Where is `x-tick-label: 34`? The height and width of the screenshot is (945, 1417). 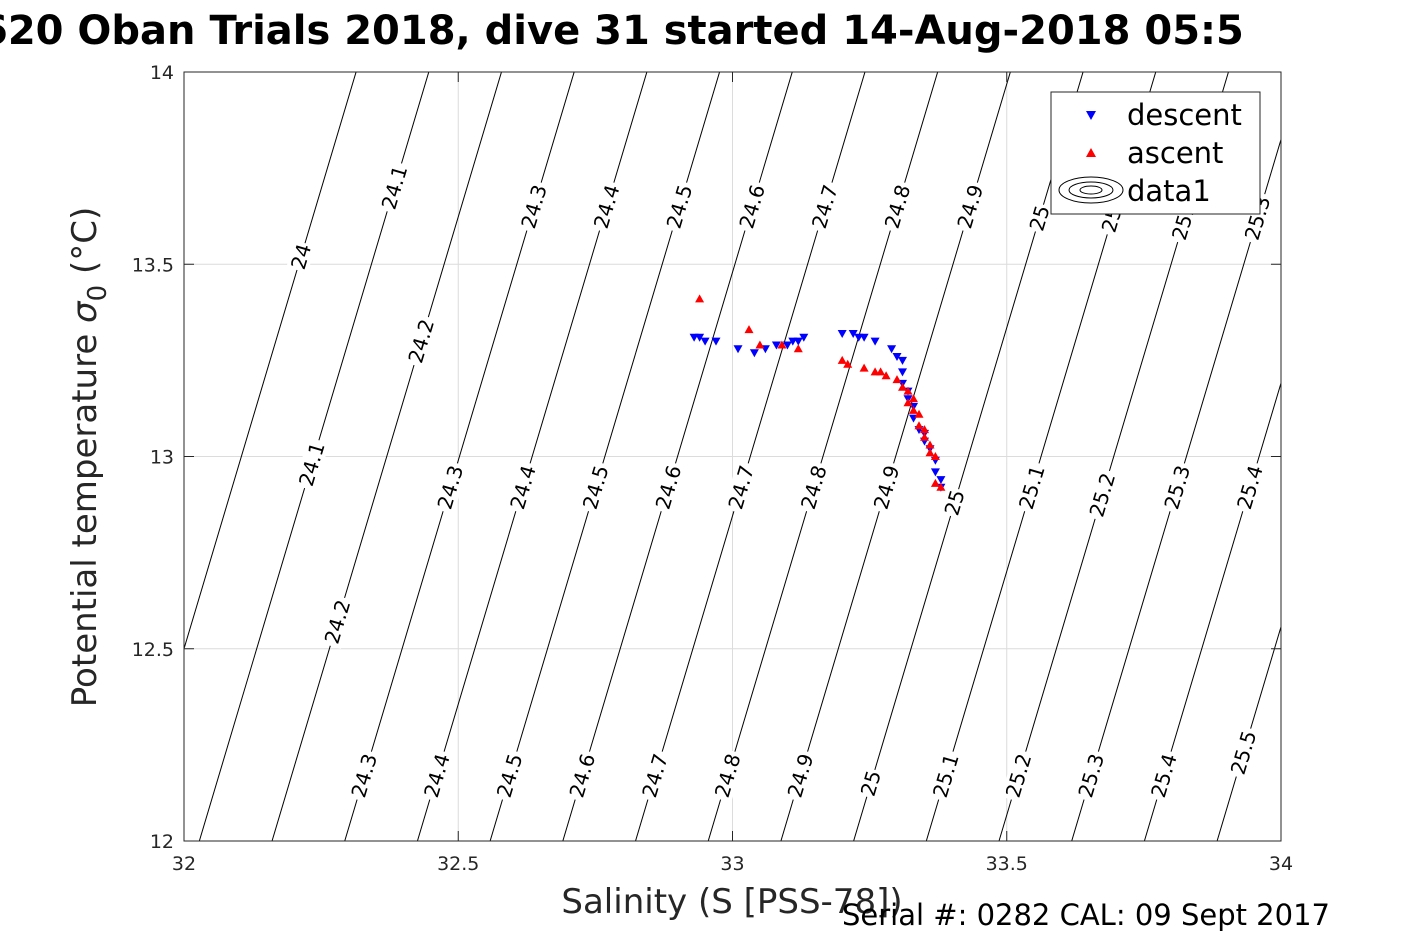
x-tick-label: 34 is located at coordinates (1281, 864).